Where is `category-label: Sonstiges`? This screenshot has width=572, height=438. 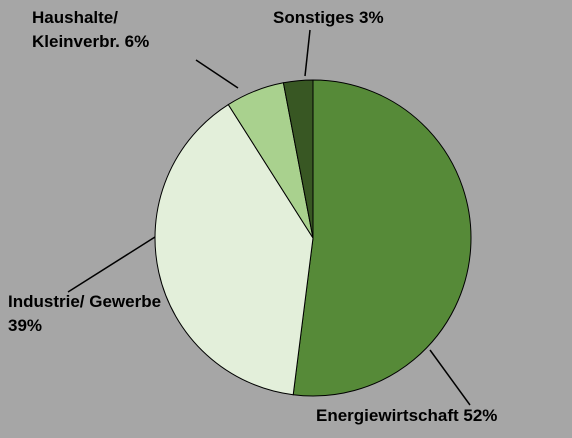
category-label: Sonstiges is located at coordinates (314, 17).